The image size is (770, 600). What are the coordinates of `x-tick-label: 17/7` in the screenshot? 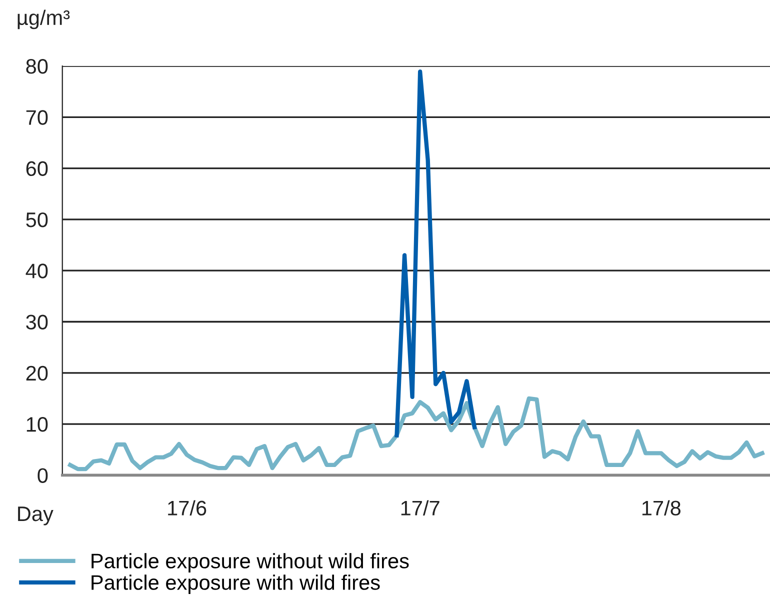 It's located at (420, 508).